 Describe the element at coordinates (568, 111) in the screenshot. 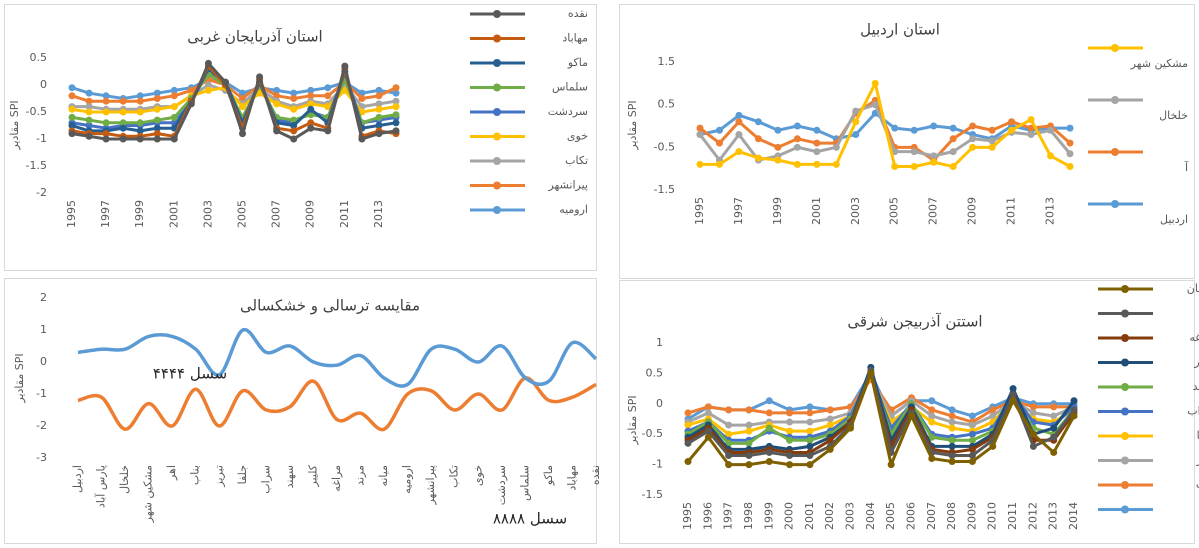

I see `legend-label: سردشت` at that location.